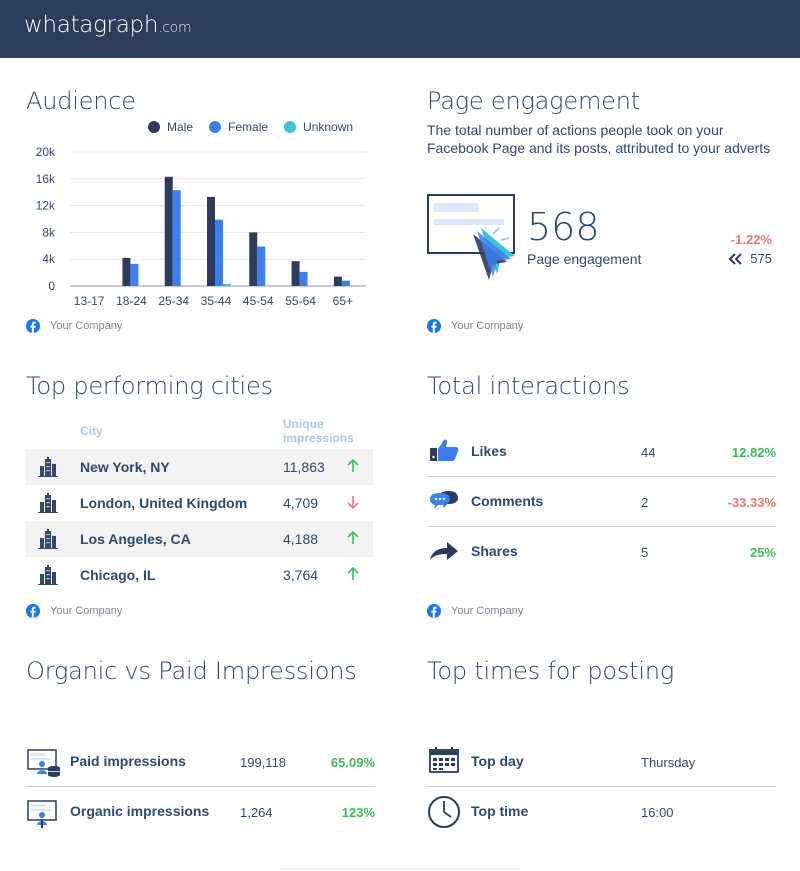 The height and width of the screenshot is (871, 800). What do you see at coordinates (601, 812) in the screenshot?
I see `posting-row-time: Top time 16:00` at bounding box center [601, 812].